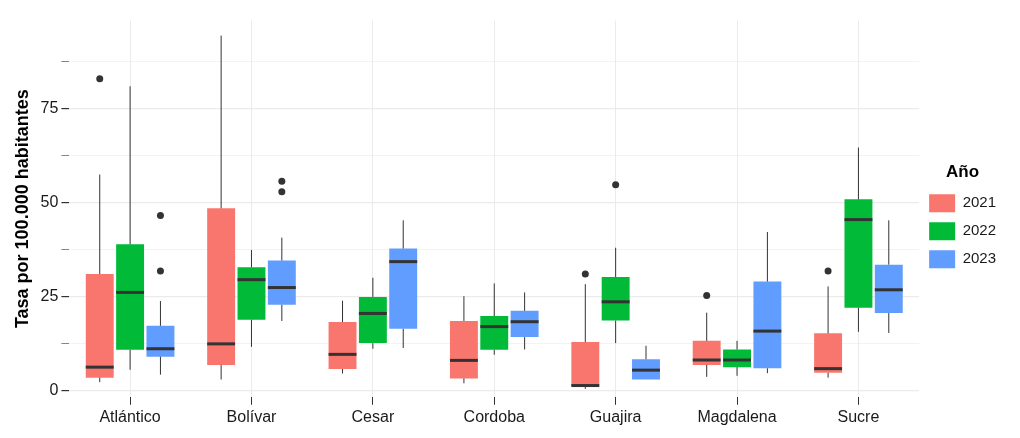  Describe the element at coordinates (49, 108) in the screenshot. I see `y-tick-label: 75` at that location.